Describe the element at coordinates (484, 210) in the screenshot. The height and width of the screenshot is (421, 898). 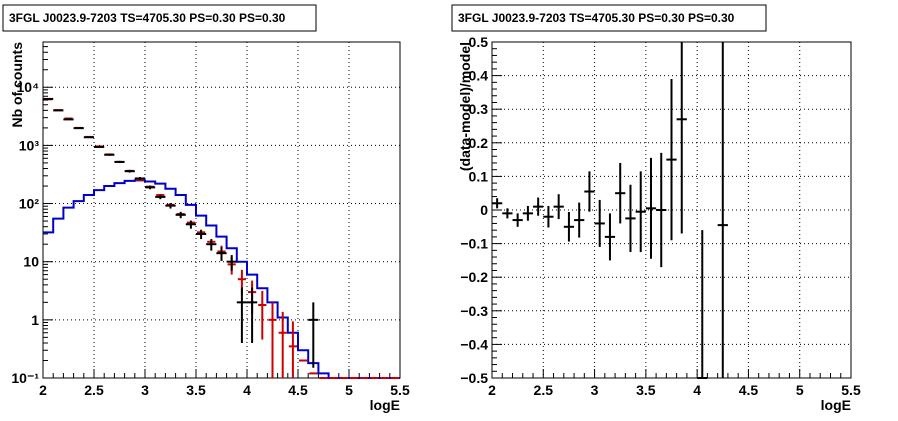
I see `y-tick-label: 0` at that location.